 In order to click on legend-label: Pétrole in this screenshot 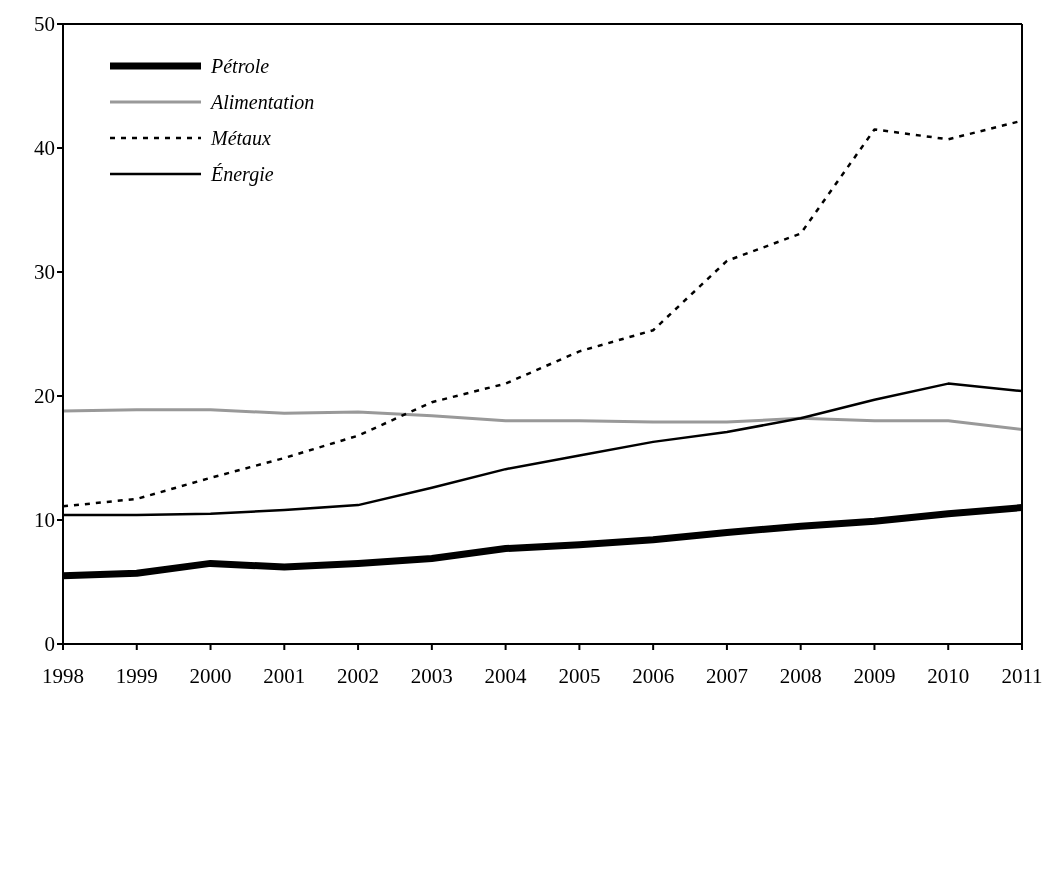, I will do `click(240, 66)`.